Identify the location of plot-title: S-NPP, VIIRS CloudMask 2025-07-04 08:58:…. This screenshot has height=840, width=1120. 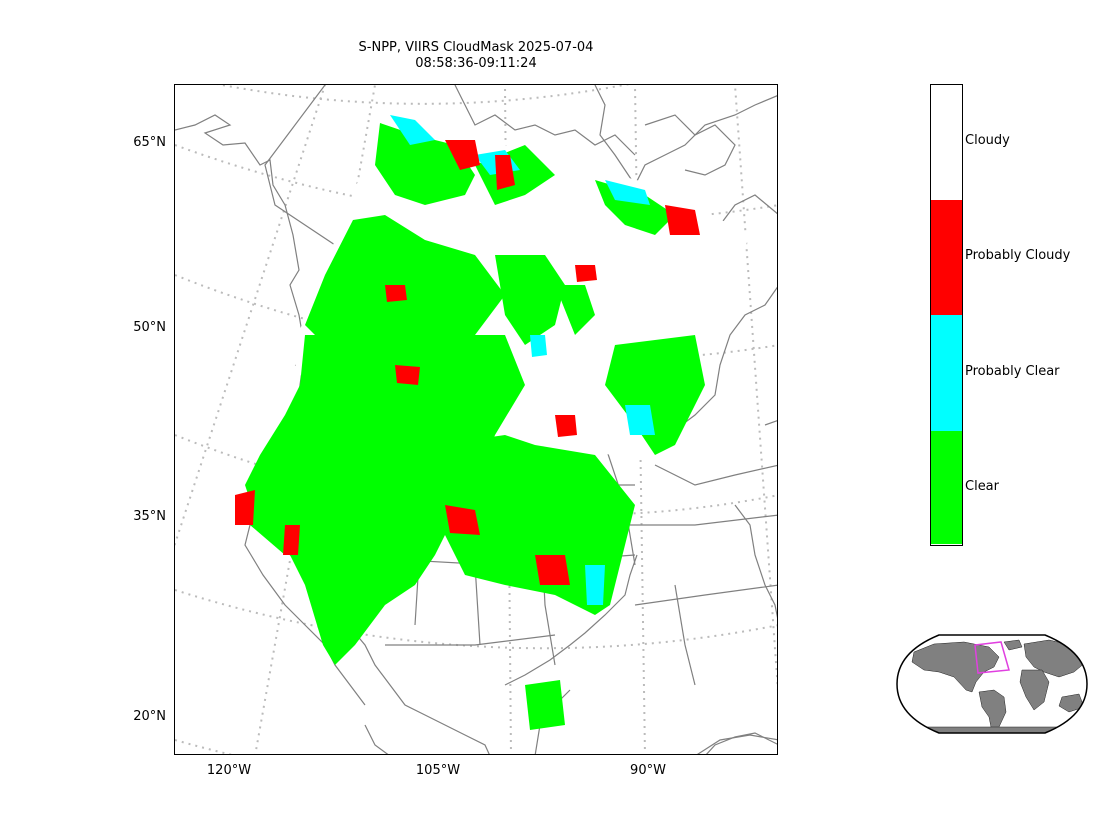
(476, 56).